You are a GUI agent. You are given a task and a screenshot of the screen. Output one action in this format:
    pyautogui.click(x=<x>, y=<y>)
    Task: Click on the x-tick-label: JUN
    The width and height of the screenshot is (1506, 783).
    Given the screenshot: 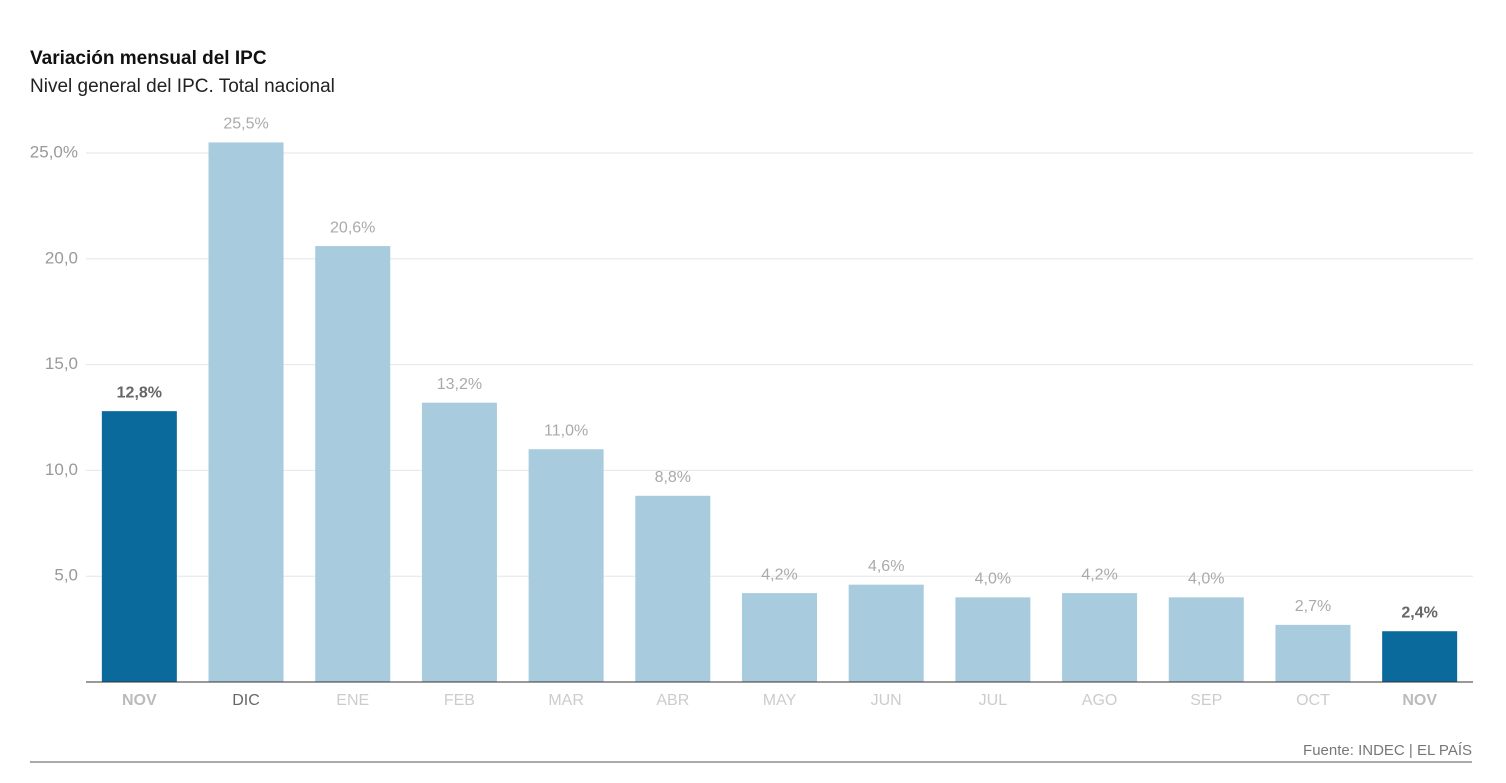 What is the action you would take?
    pyautogui.click(x=886, y=700)
    